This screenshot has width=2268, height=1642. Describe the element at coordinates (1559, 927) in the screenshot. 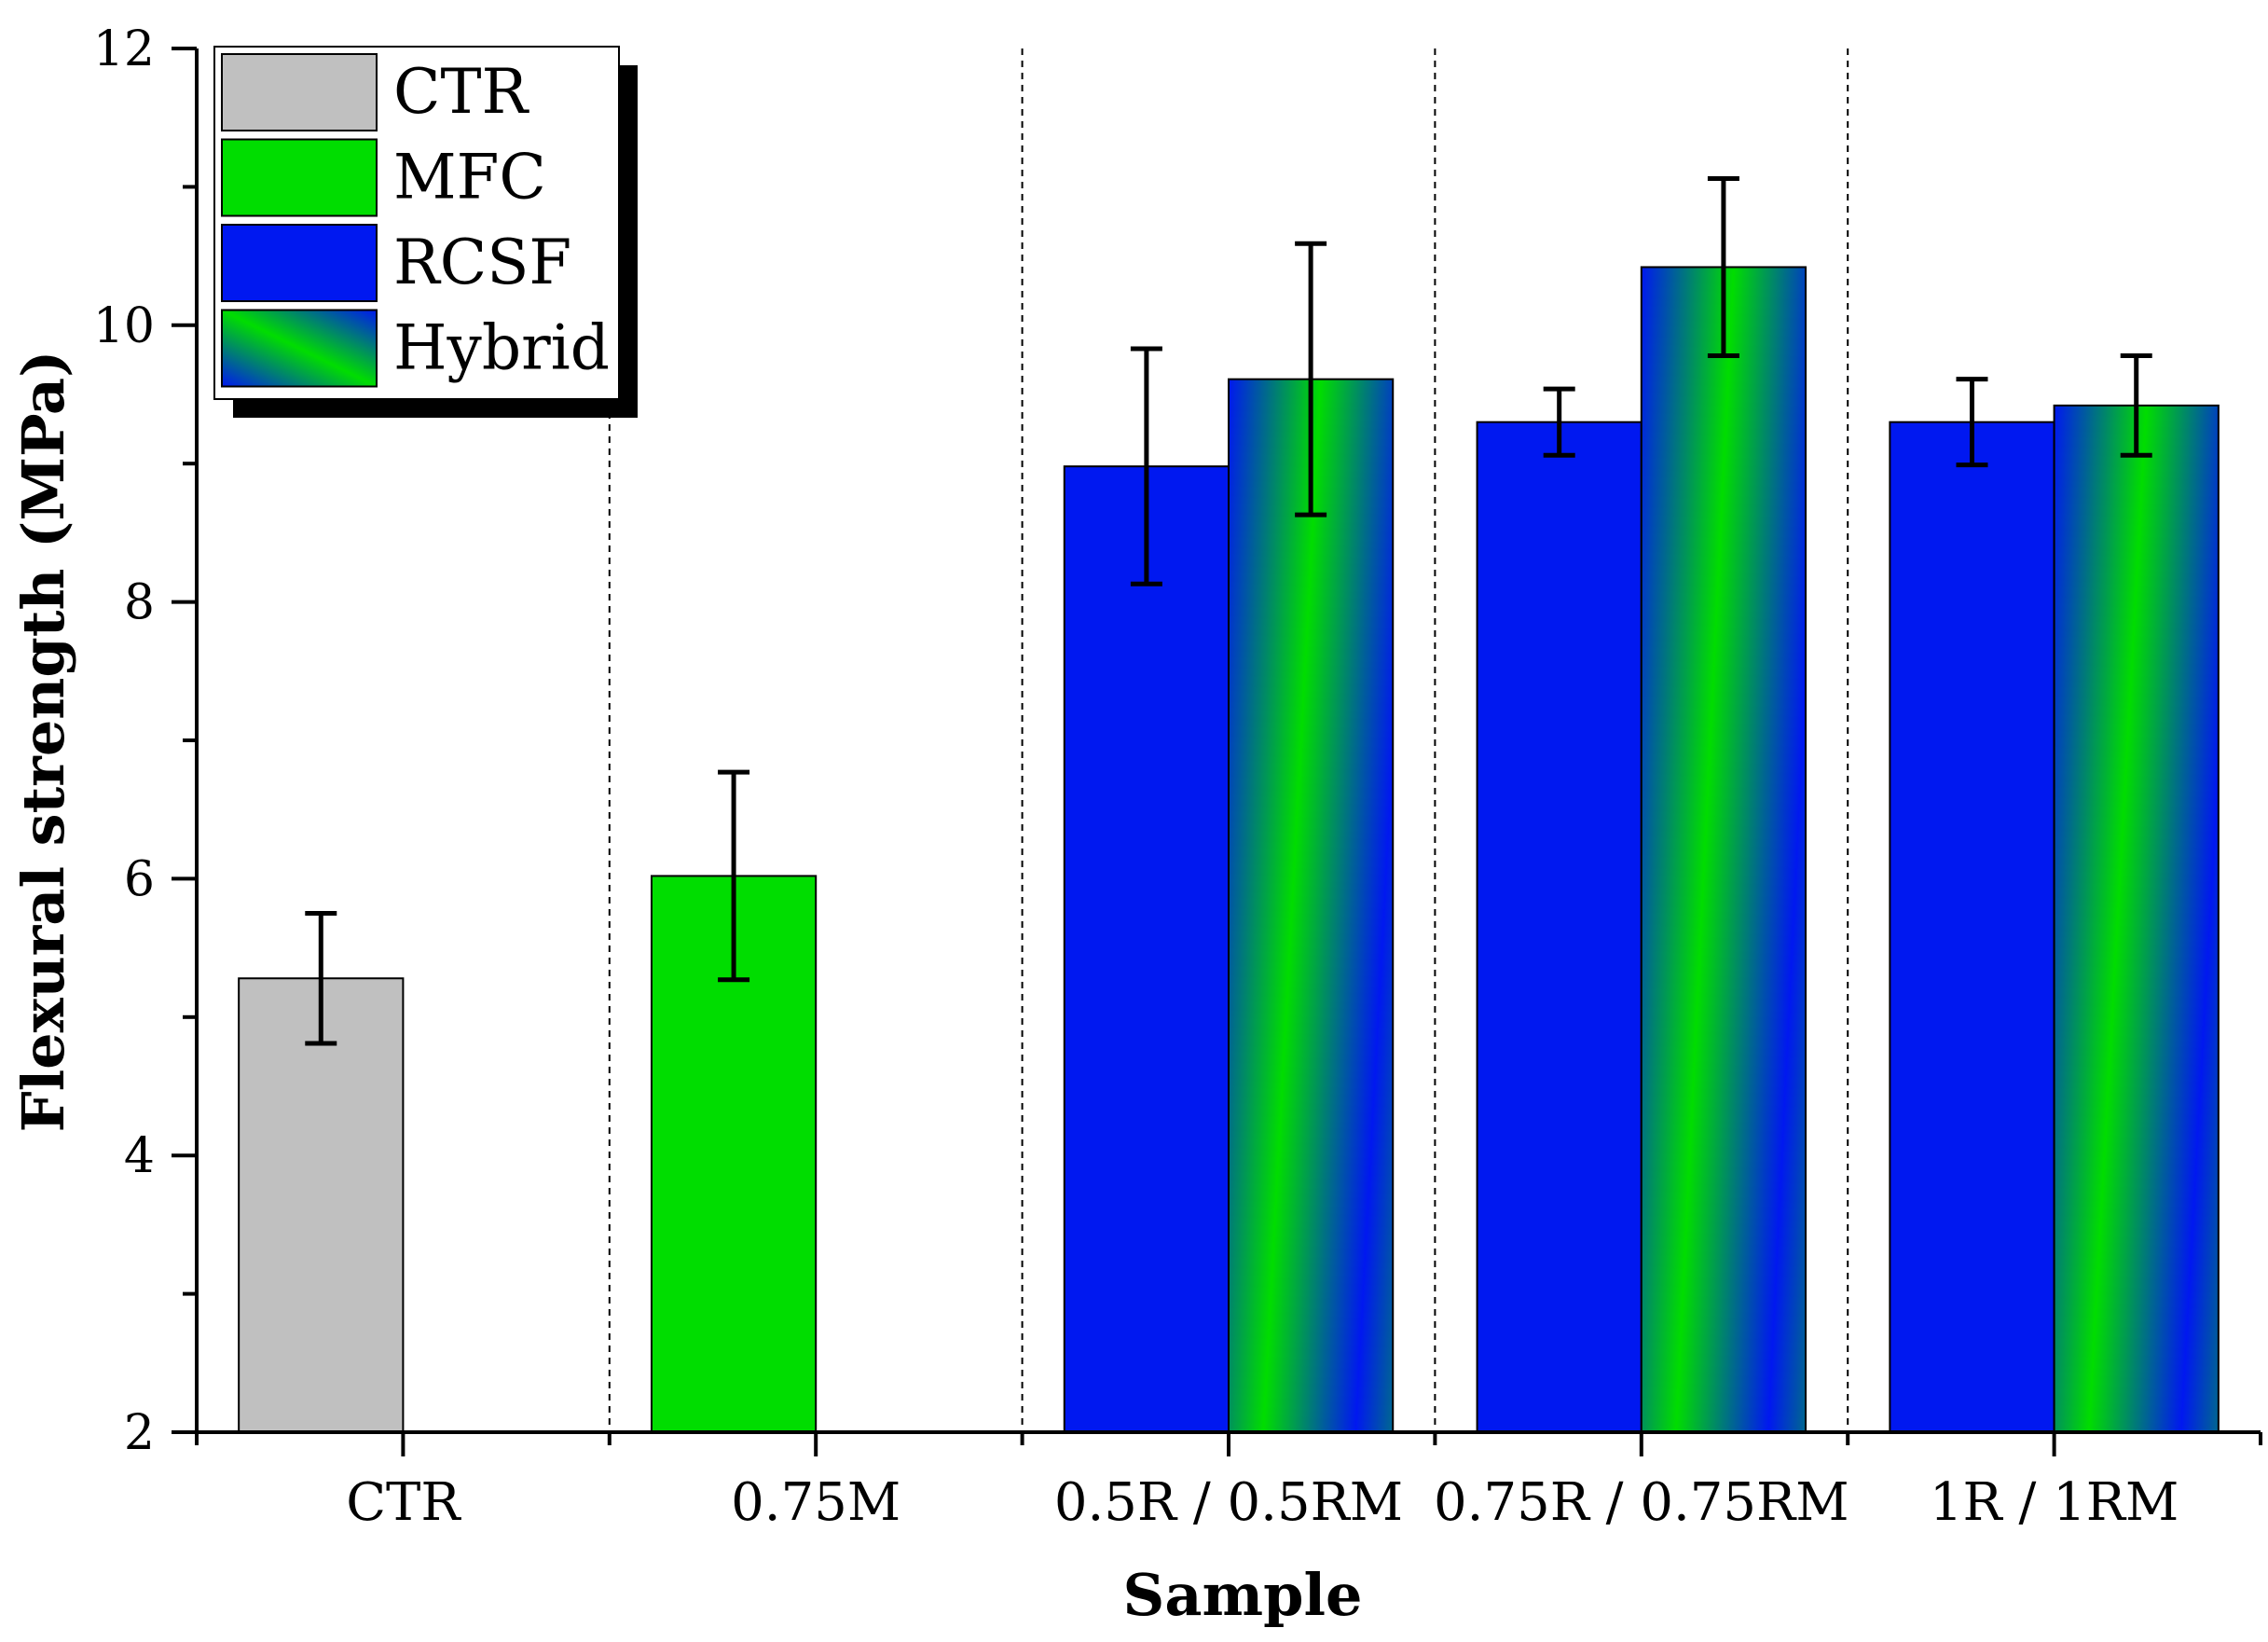

I see `bar-rcsf-0-75r-0-75rm` at that location.